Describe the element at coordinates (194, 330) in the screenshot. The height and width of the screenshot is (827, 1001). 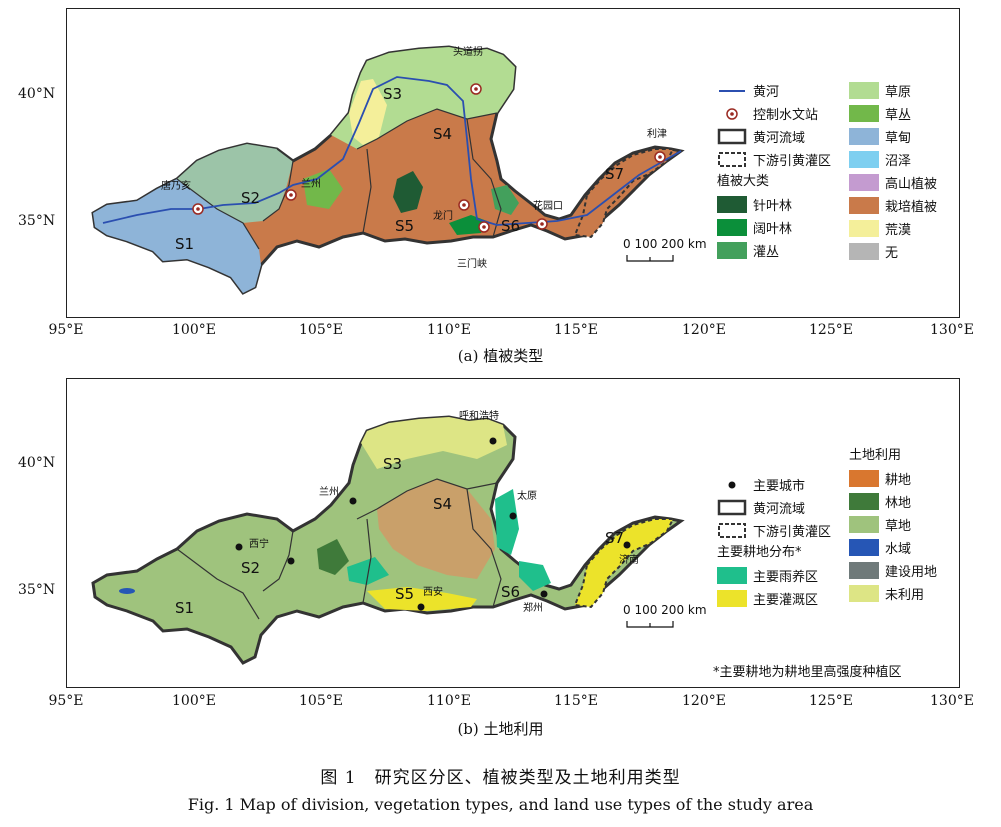
I see `x-tick-label: 100°E` at that location.